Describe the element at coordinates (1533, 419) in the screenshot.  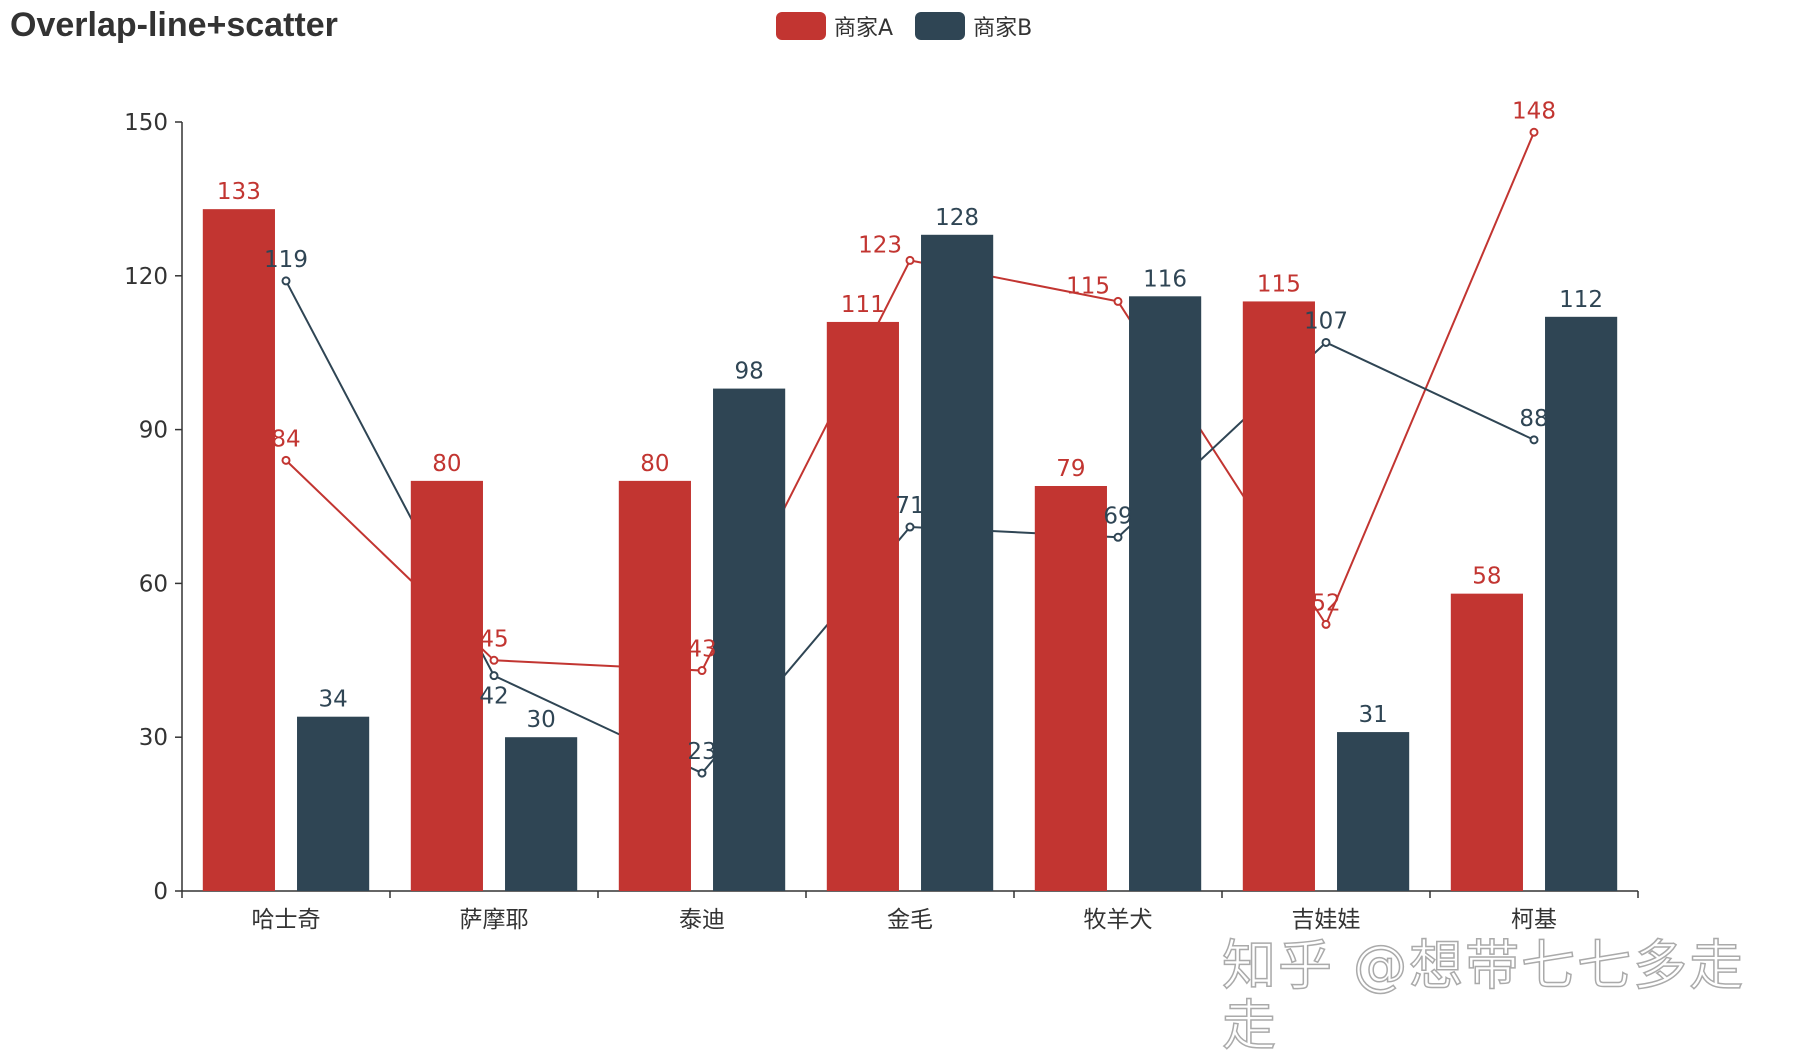
I see `line-point-label: 88` at that location.